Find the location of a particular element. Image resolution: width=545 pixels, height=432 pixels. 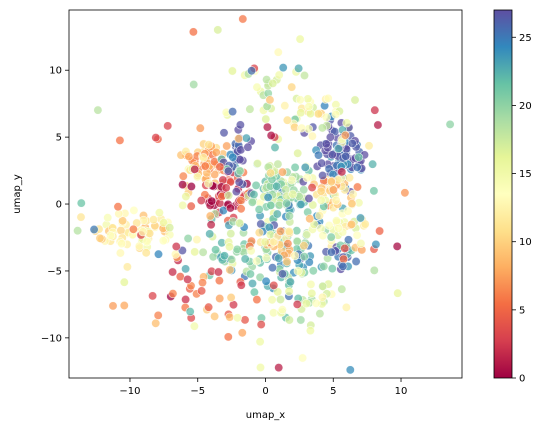

x-tick-label: −5 is located at coordinates (197, 391).